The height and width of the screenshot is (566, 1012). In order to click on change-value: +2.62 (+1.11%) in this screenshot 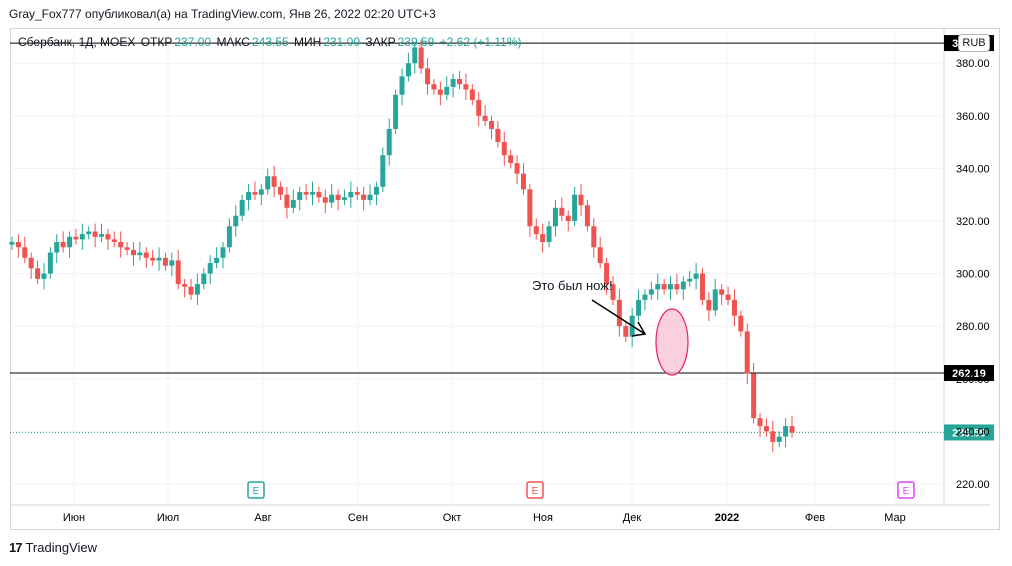, I will do `click(480, 42)`.